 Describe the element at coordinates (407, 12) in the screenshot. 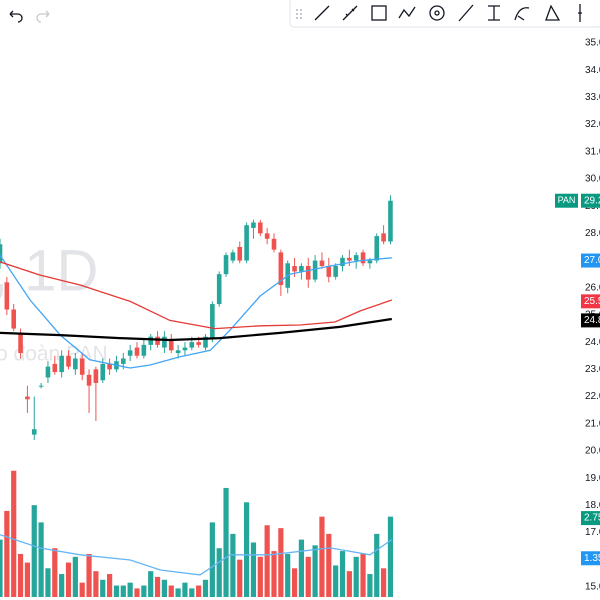

I see `path-tool` at that location.